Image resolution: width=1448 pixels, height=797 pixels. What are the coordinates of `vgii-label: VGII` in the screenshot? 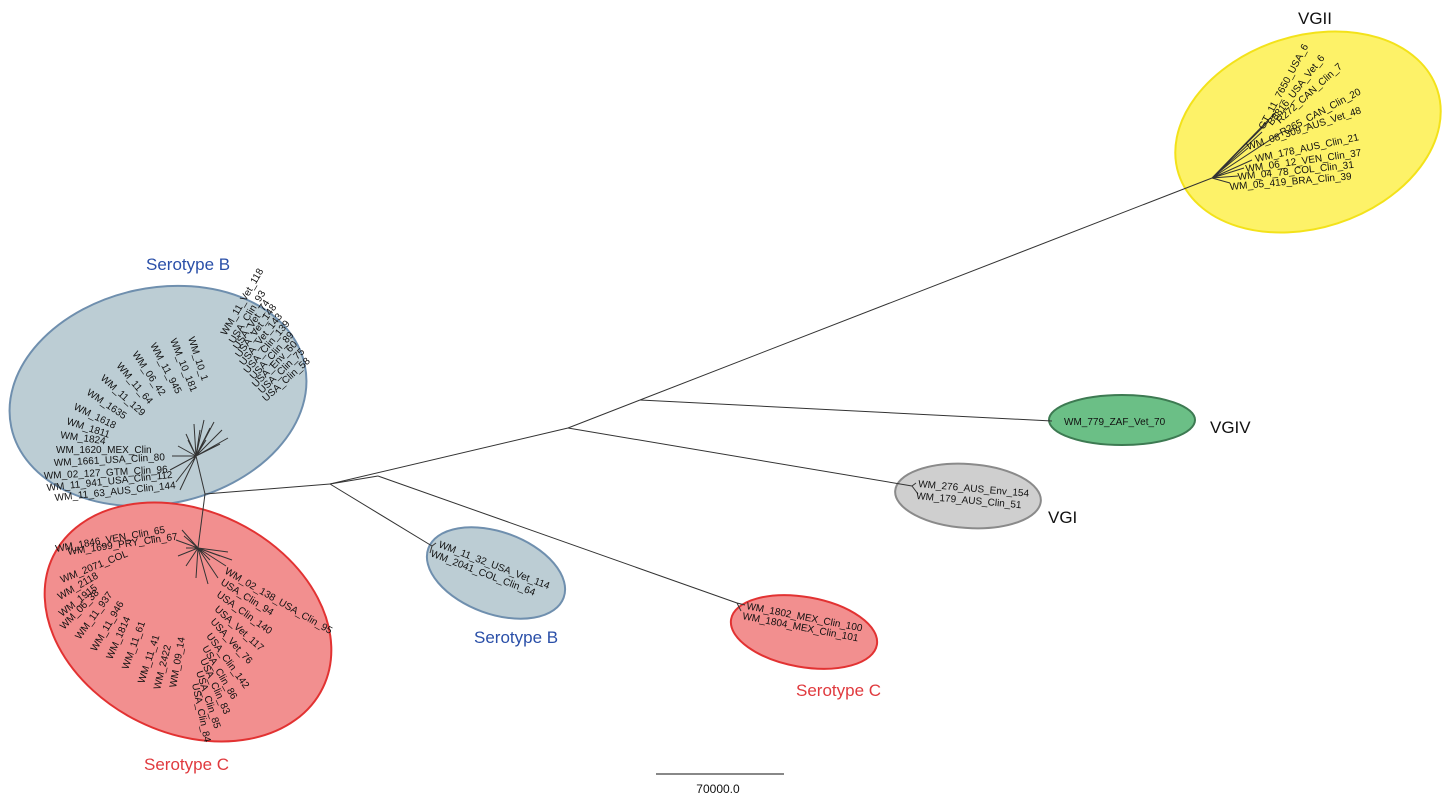 It's located at (1315, 18).